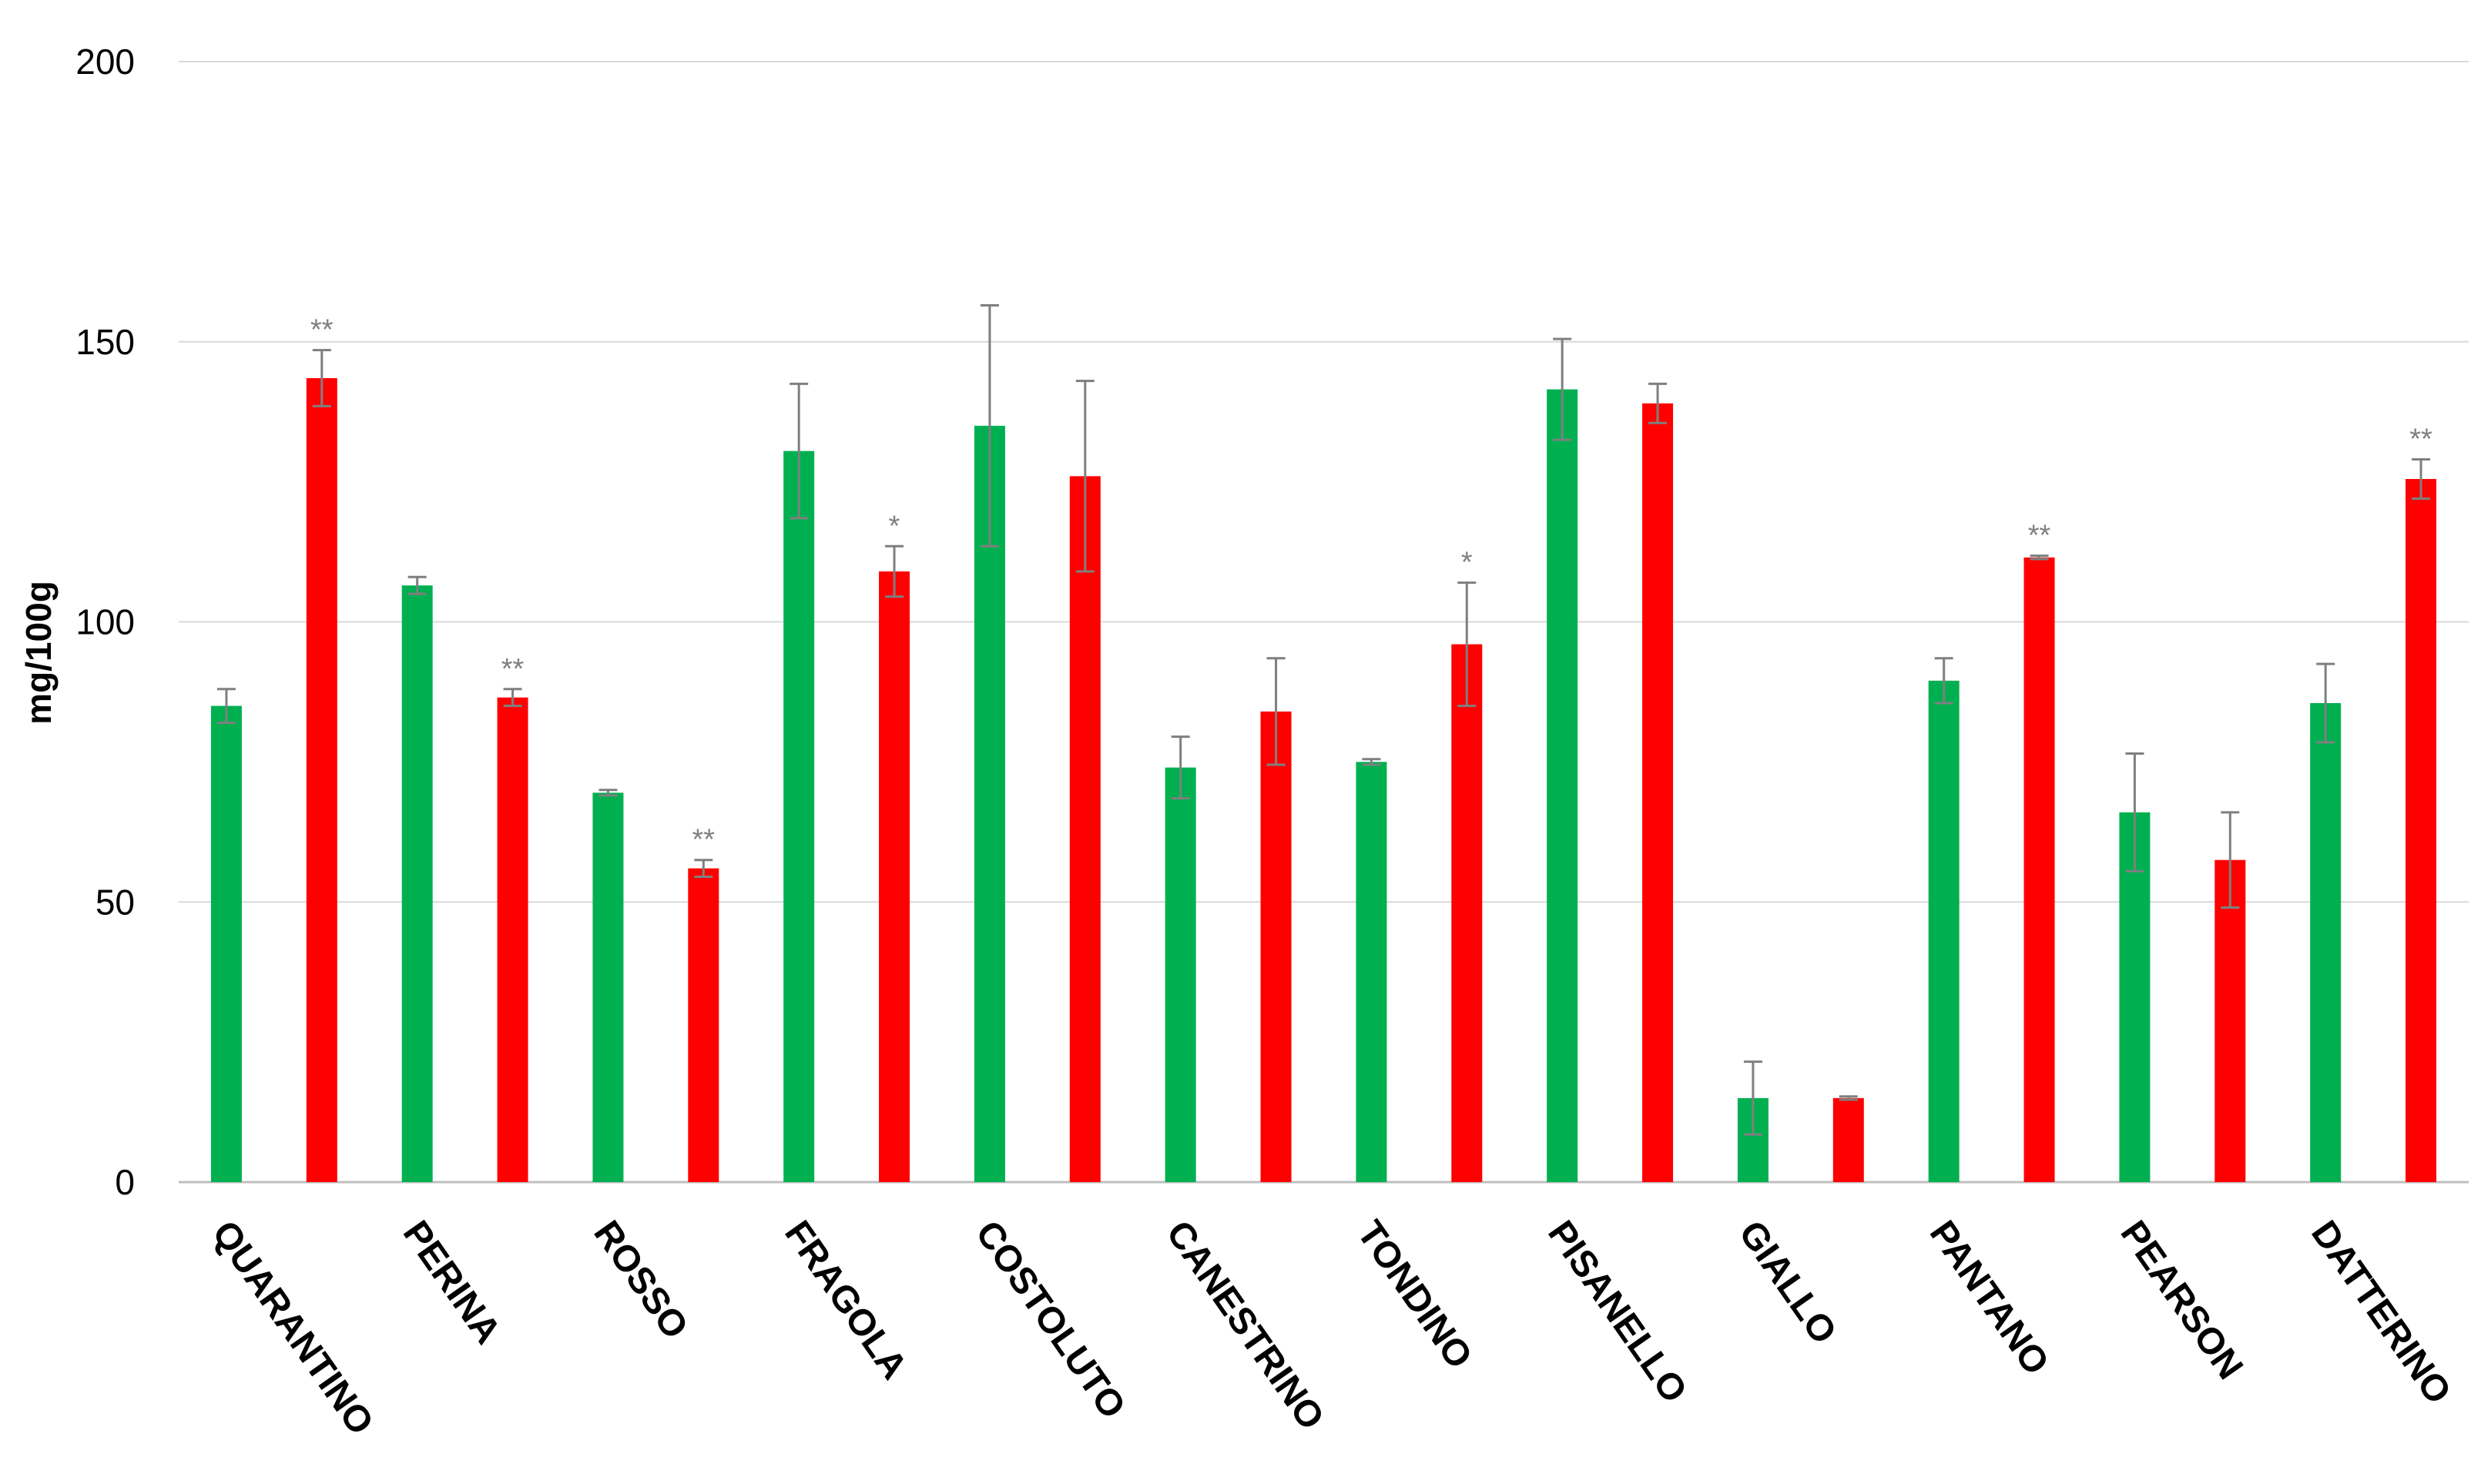 The width and height of the screenshot is (2491, 1484). I want to click on category-label: CANESTRINO, so click(1245, 1325).